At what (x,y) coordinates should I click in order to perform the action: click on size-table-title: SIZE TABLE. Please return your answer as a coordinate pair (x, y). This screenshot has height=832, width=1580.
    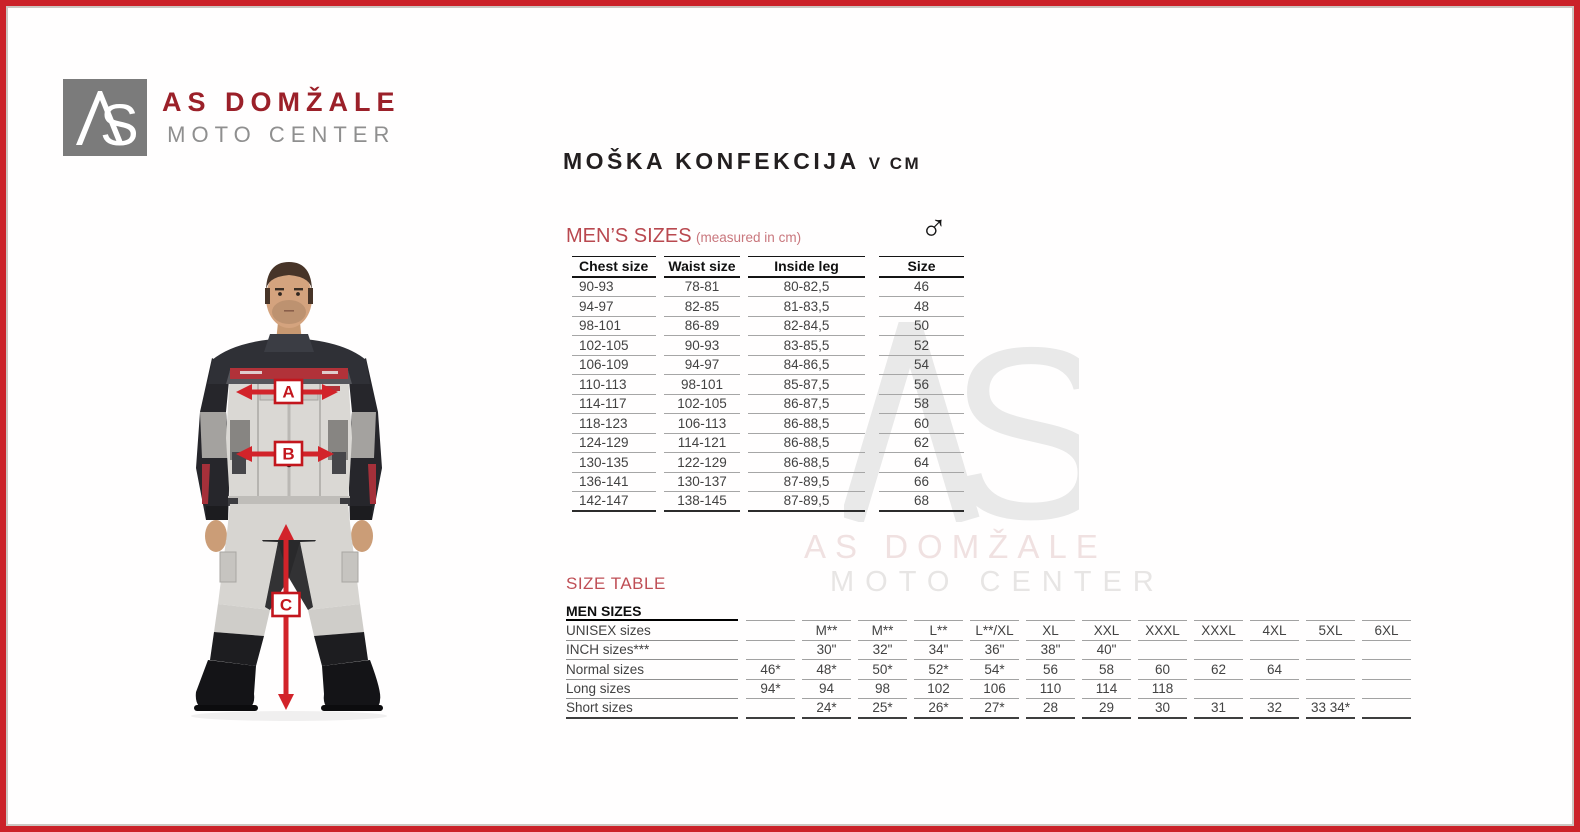
    Looking at the image, I should click on (616, 583).